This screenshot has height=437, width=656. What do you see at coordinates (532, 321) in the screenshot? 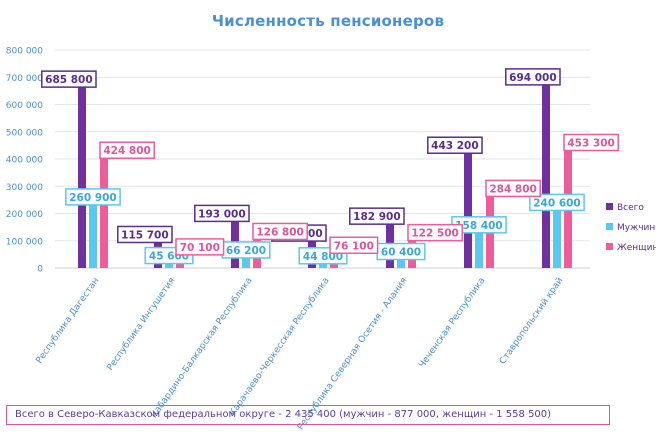
I see `x-tick-label: Ставропольский край` at bounding box center [532, 321].